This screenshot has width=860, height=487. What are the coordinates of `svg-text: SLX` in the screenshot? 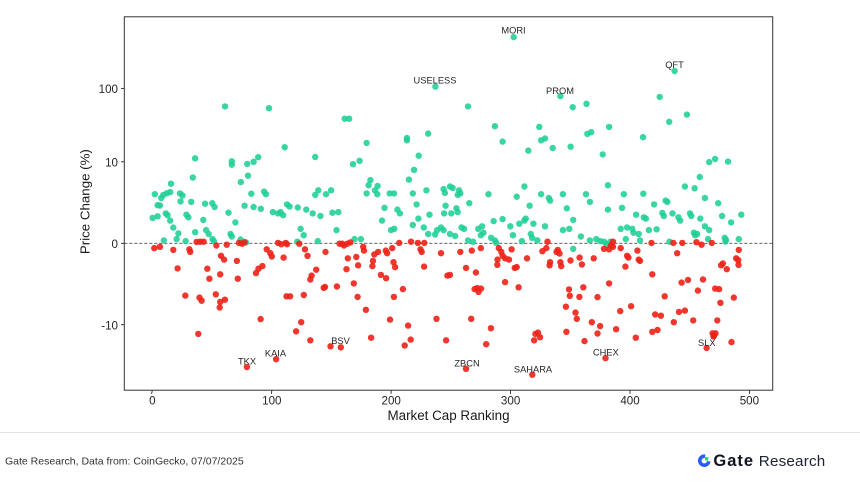 It's located at (707, 343).